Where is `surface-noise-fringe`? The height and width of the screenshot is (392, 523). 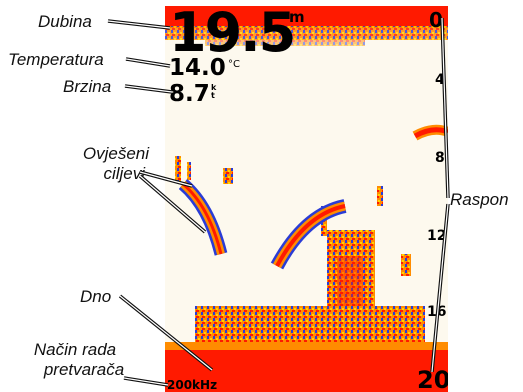 surface-noise-fringe is located at coordinates (285, 43).